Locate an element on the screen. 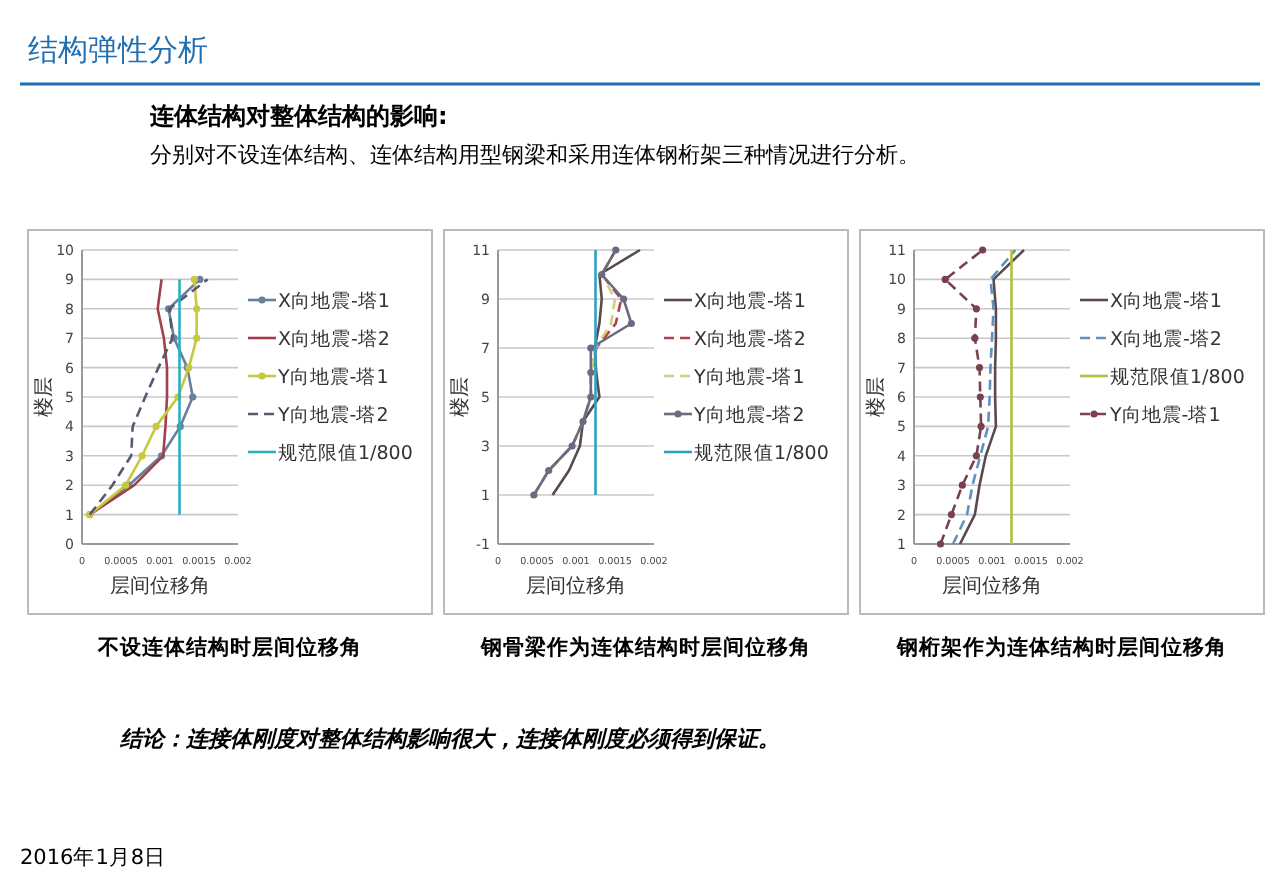 The image size is (1280, 878). text: 分别对不设连体结构、连体结构用型钢梁和采用连体钢桁架三种情况进行分析。 is located at coordinates (535, 155).